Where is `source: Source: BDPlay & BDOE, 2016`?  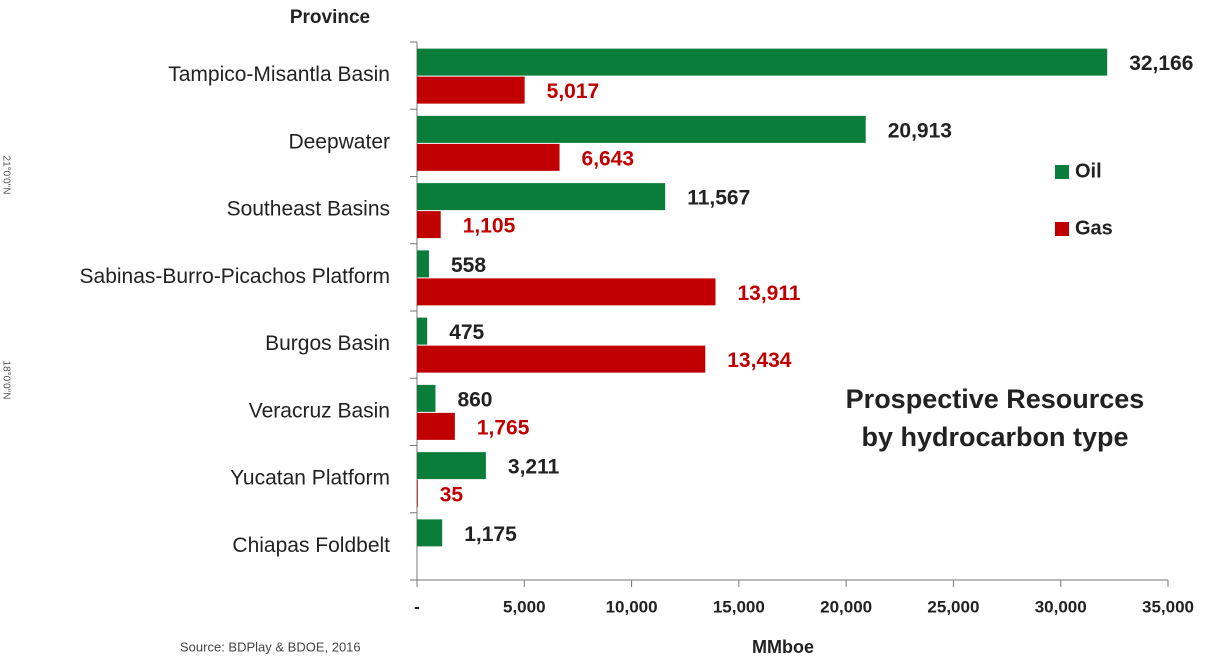
source: Source: BDPlay & BDOE, 2016 is located at coordinates (270, 646).